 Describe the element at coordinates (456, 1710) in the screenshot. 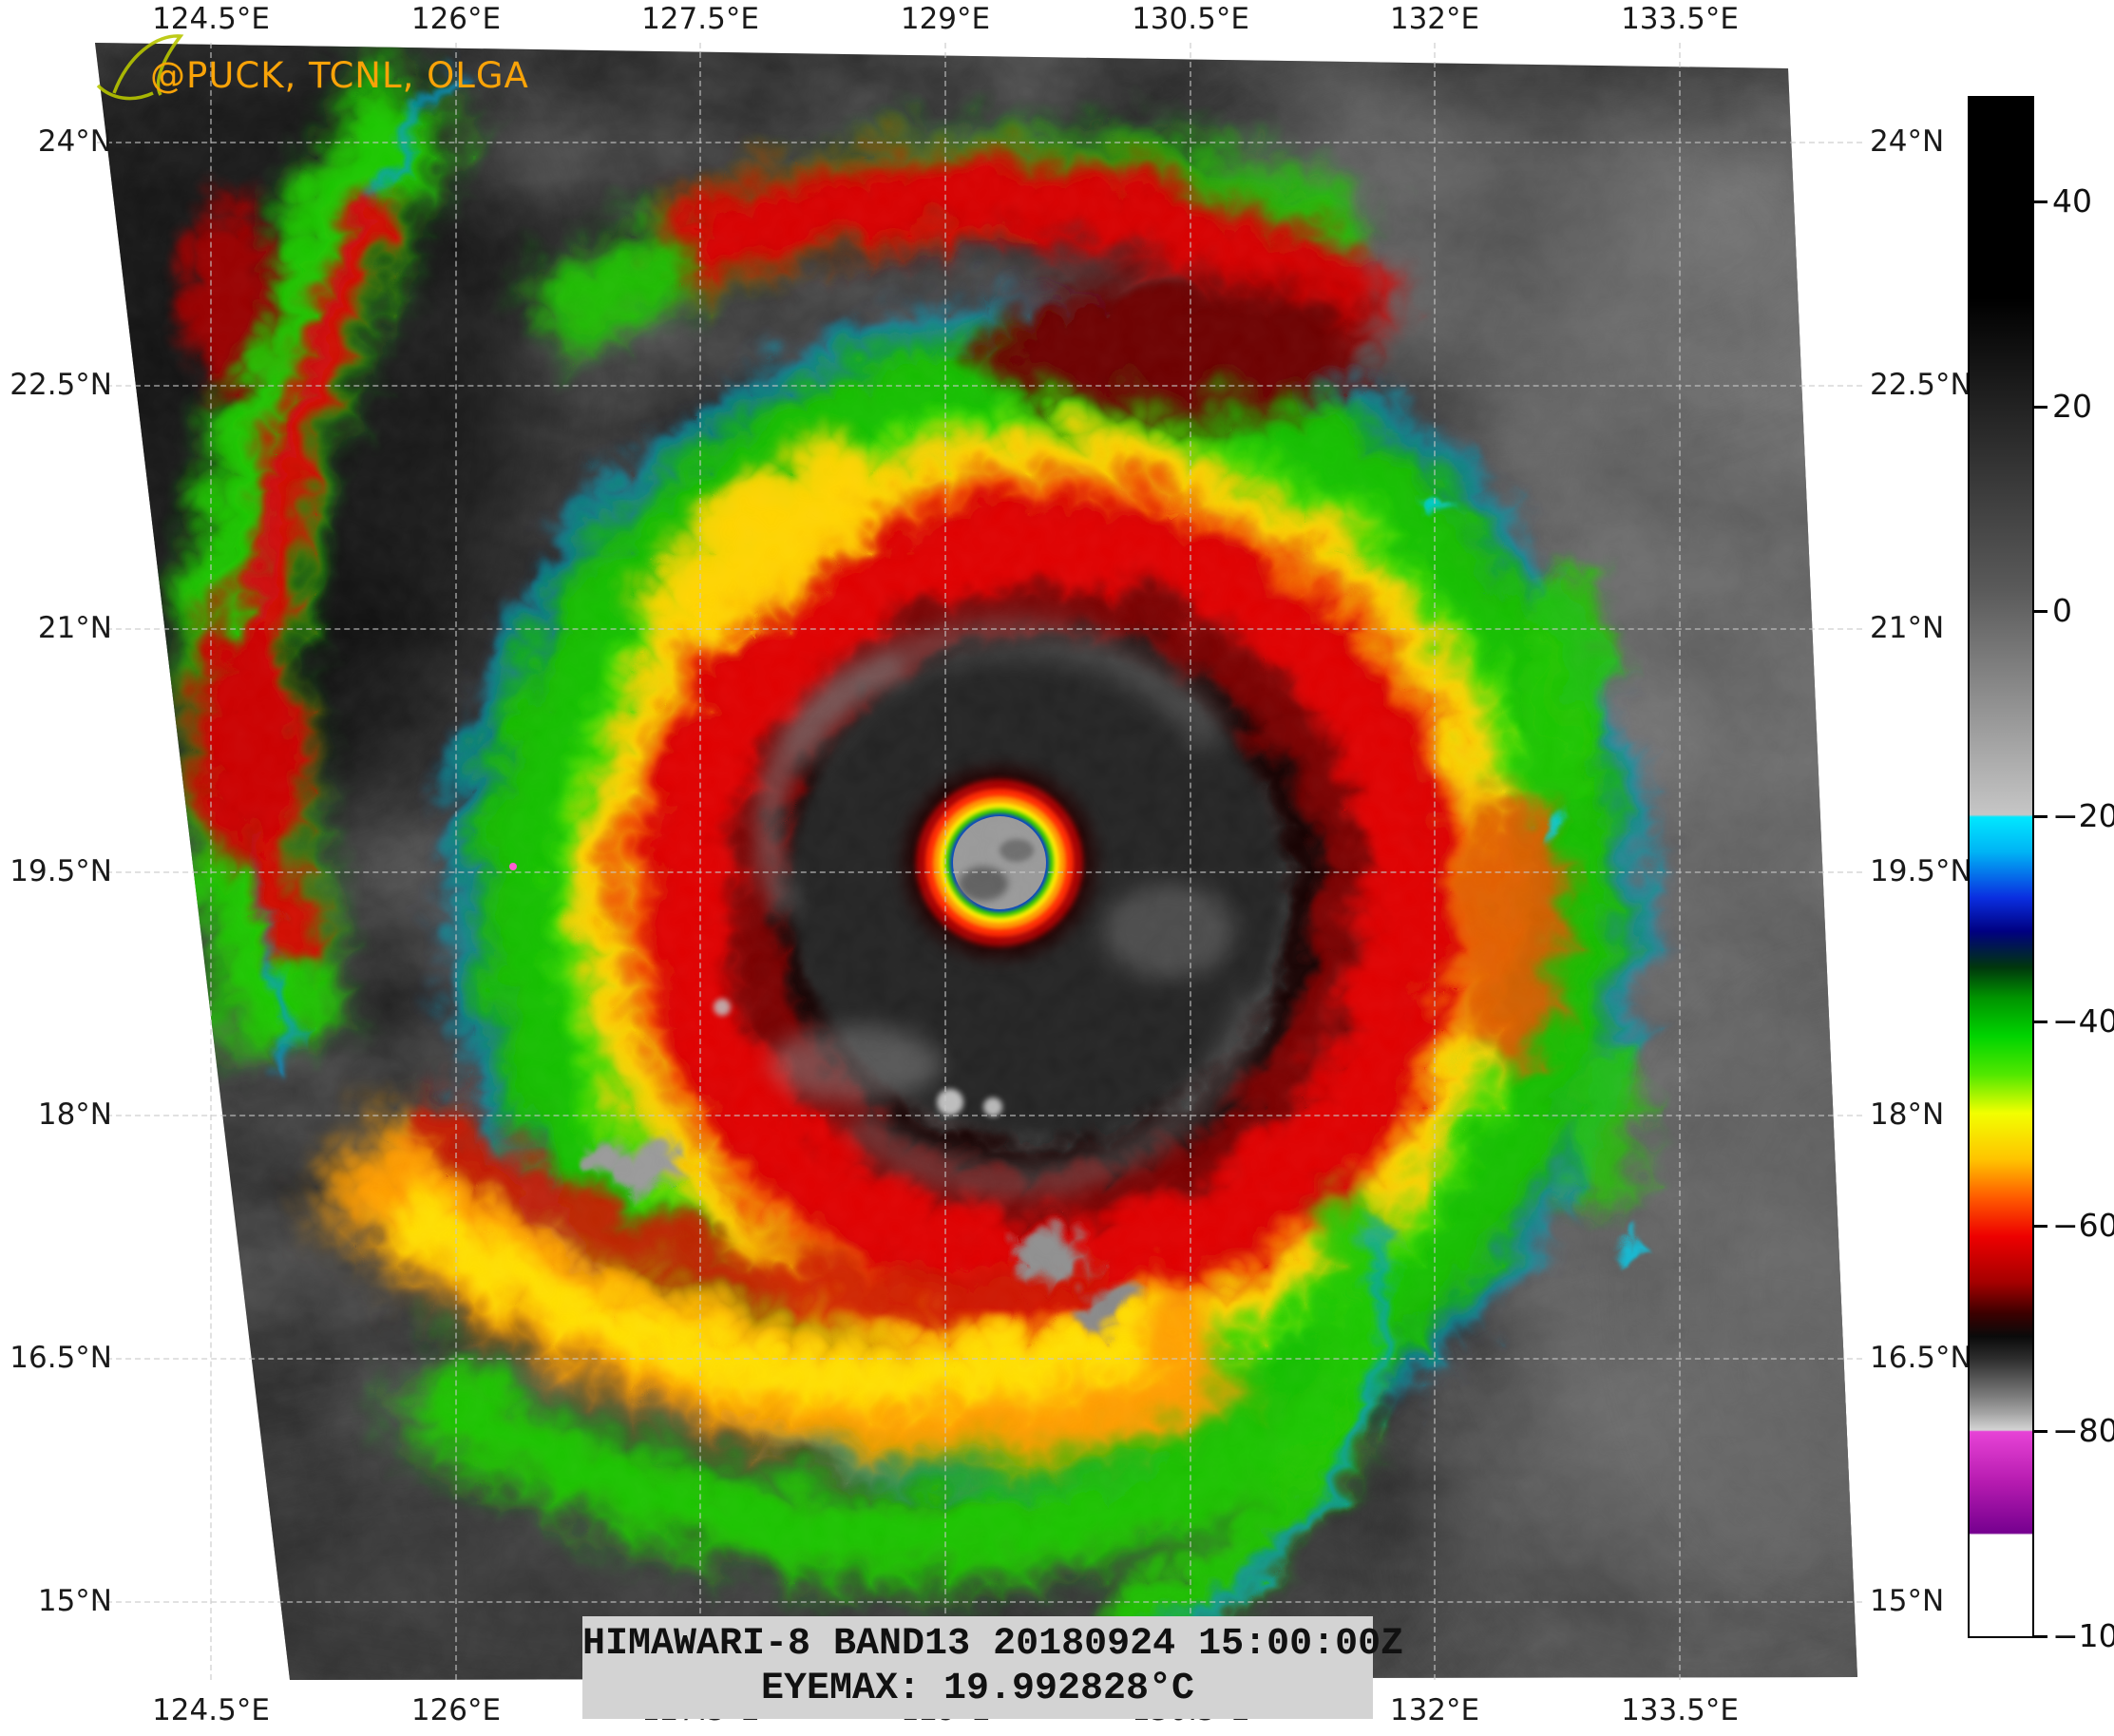

I see `lon-label-bottom: 126°E` at that location.